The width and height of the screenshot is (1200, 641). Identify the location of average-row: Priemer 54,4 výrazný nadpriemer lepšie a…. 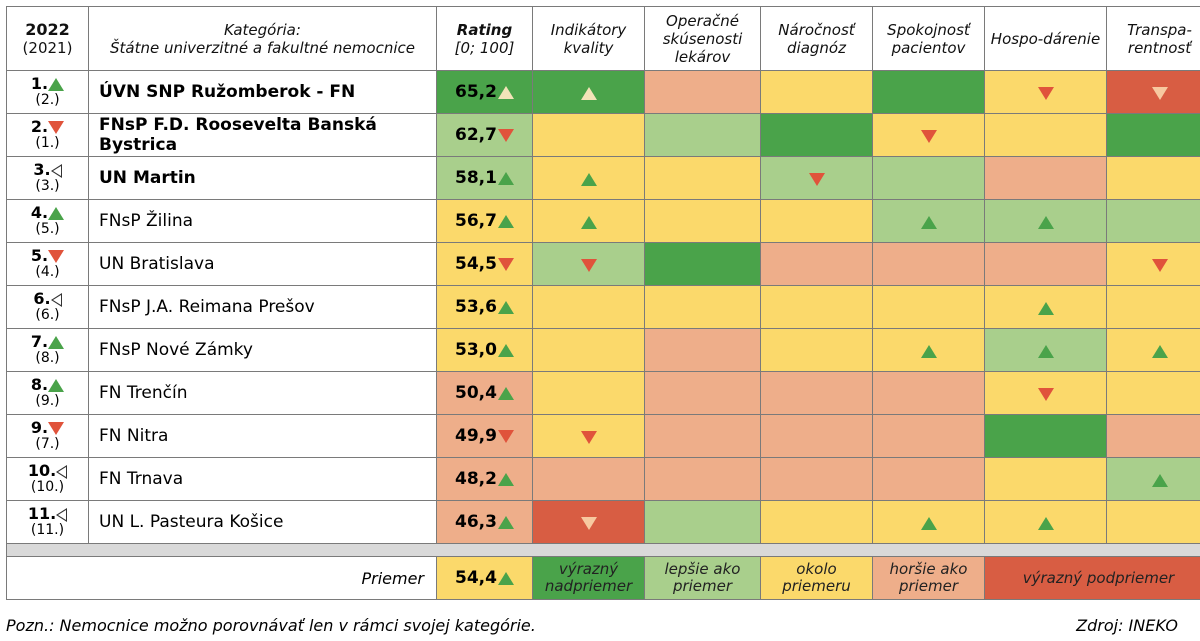
(603, 578).